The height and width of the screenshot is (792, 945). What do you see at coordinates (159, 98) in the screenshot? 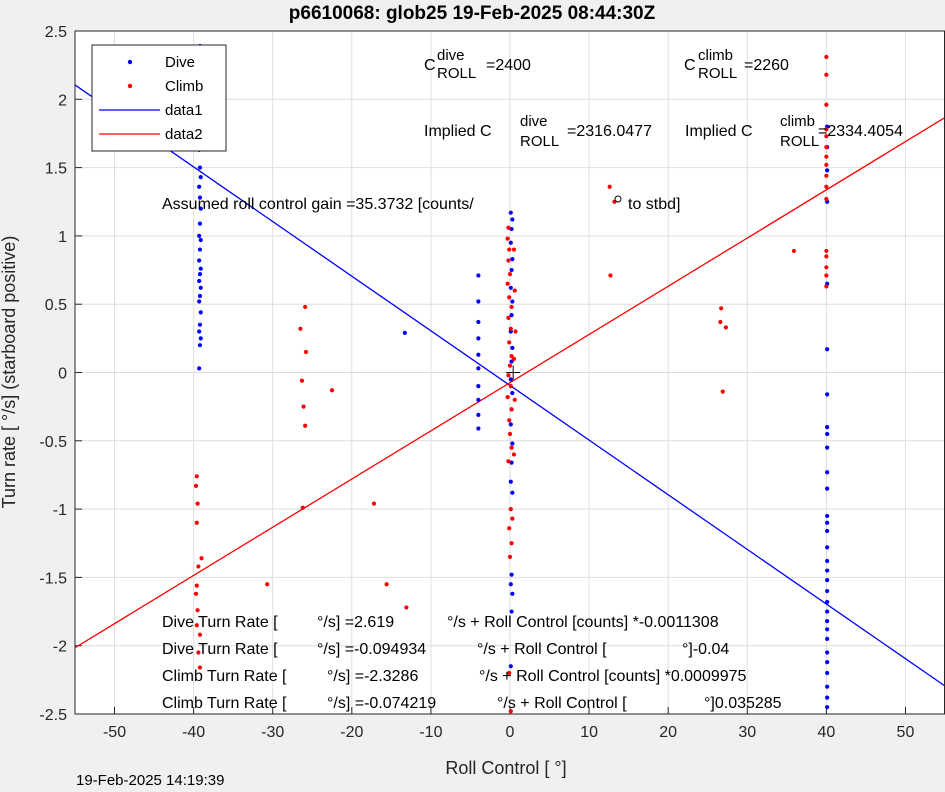
I see `legend: Dive Climb data1 data2` at bounding box center [159, 98].